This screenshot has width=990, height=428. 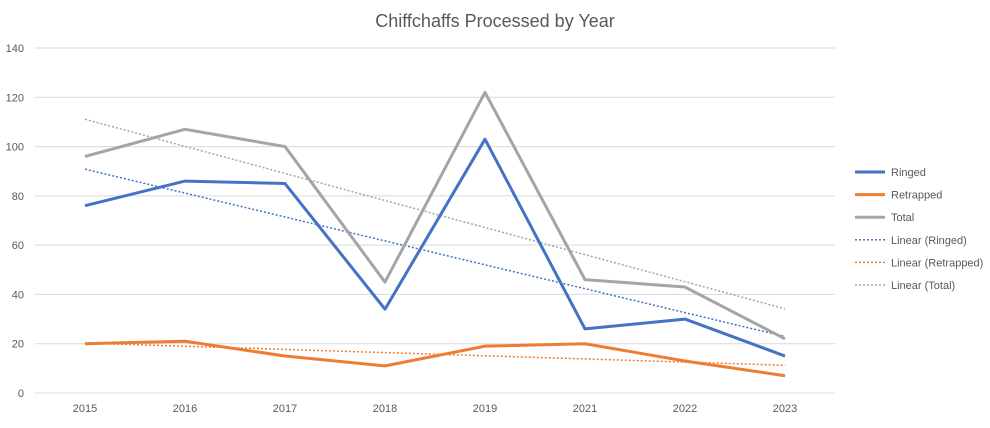 What do you see at coordinates (185, 409) in the screenshot?
I see `x-tick-label: 2016` at bounding box center [185, 409].